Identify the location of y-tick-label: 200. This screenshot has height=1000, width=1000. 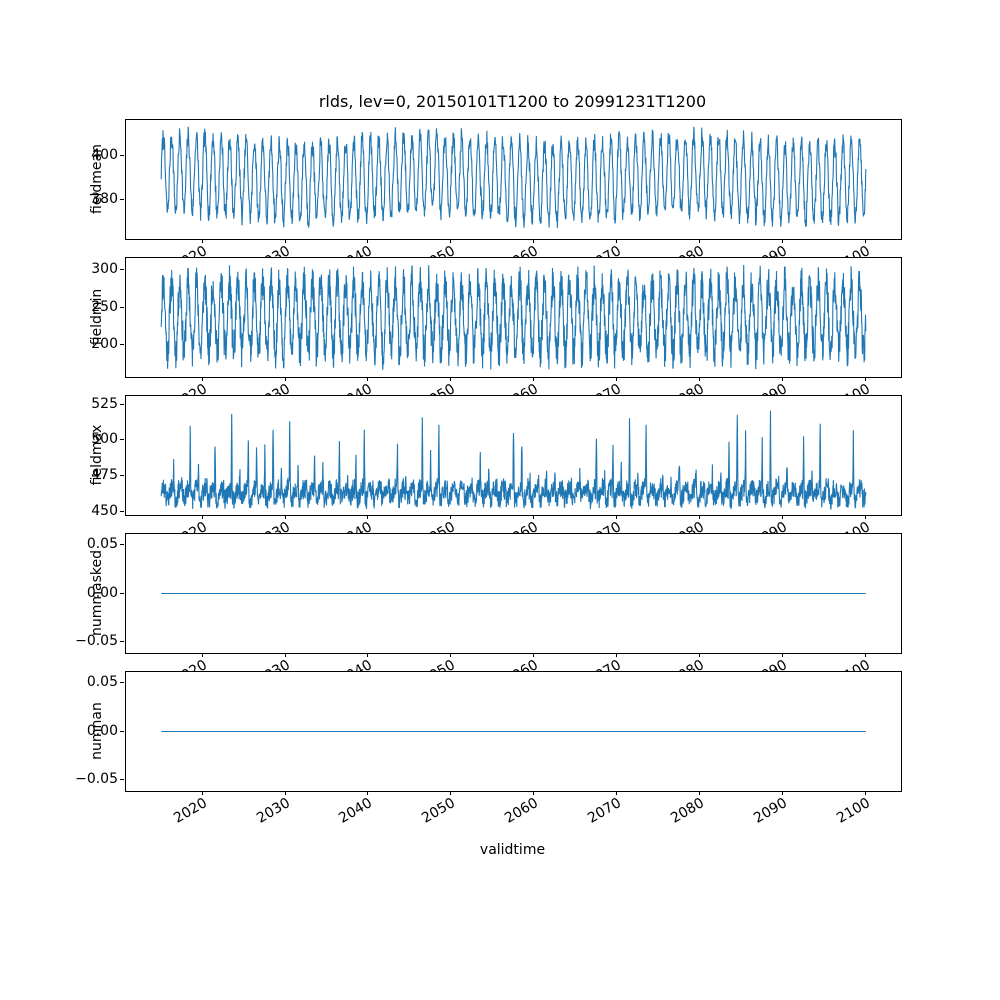
(104, 344).